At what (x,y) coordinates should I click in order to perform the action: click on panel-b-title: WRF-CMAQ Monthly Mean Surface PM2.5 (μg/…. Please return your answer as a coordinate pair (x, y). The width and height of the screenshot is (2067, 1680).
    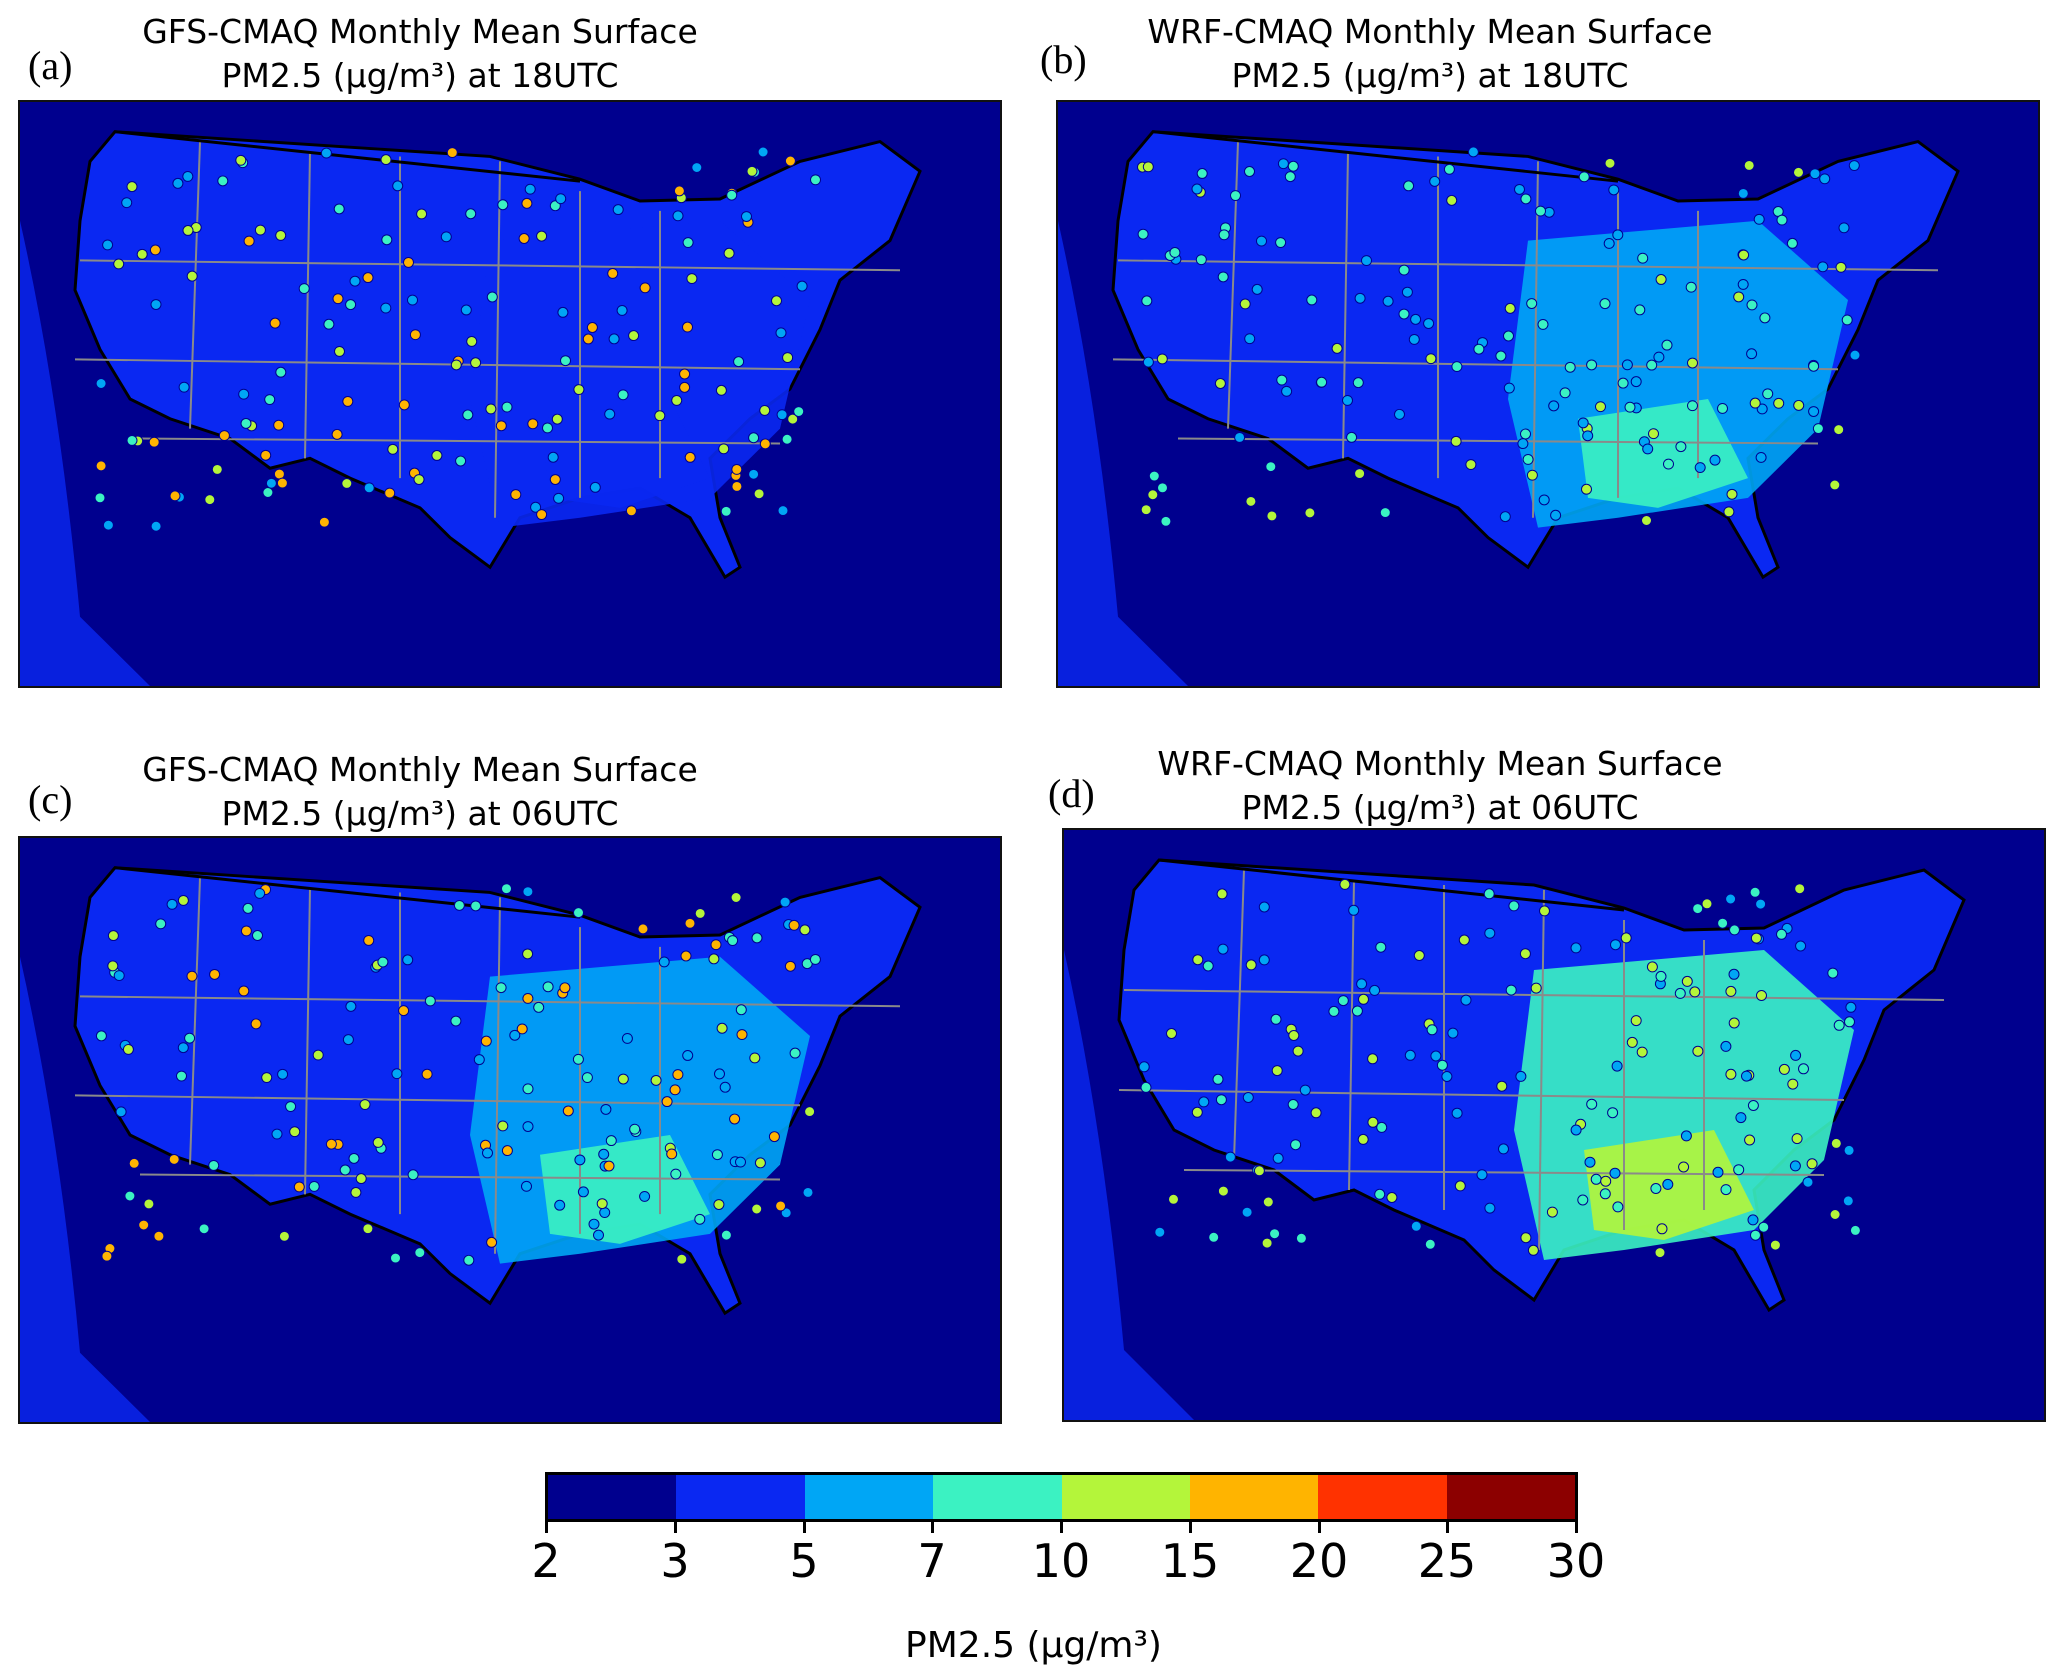
    Looking at the image, I should click on (1430, 54).